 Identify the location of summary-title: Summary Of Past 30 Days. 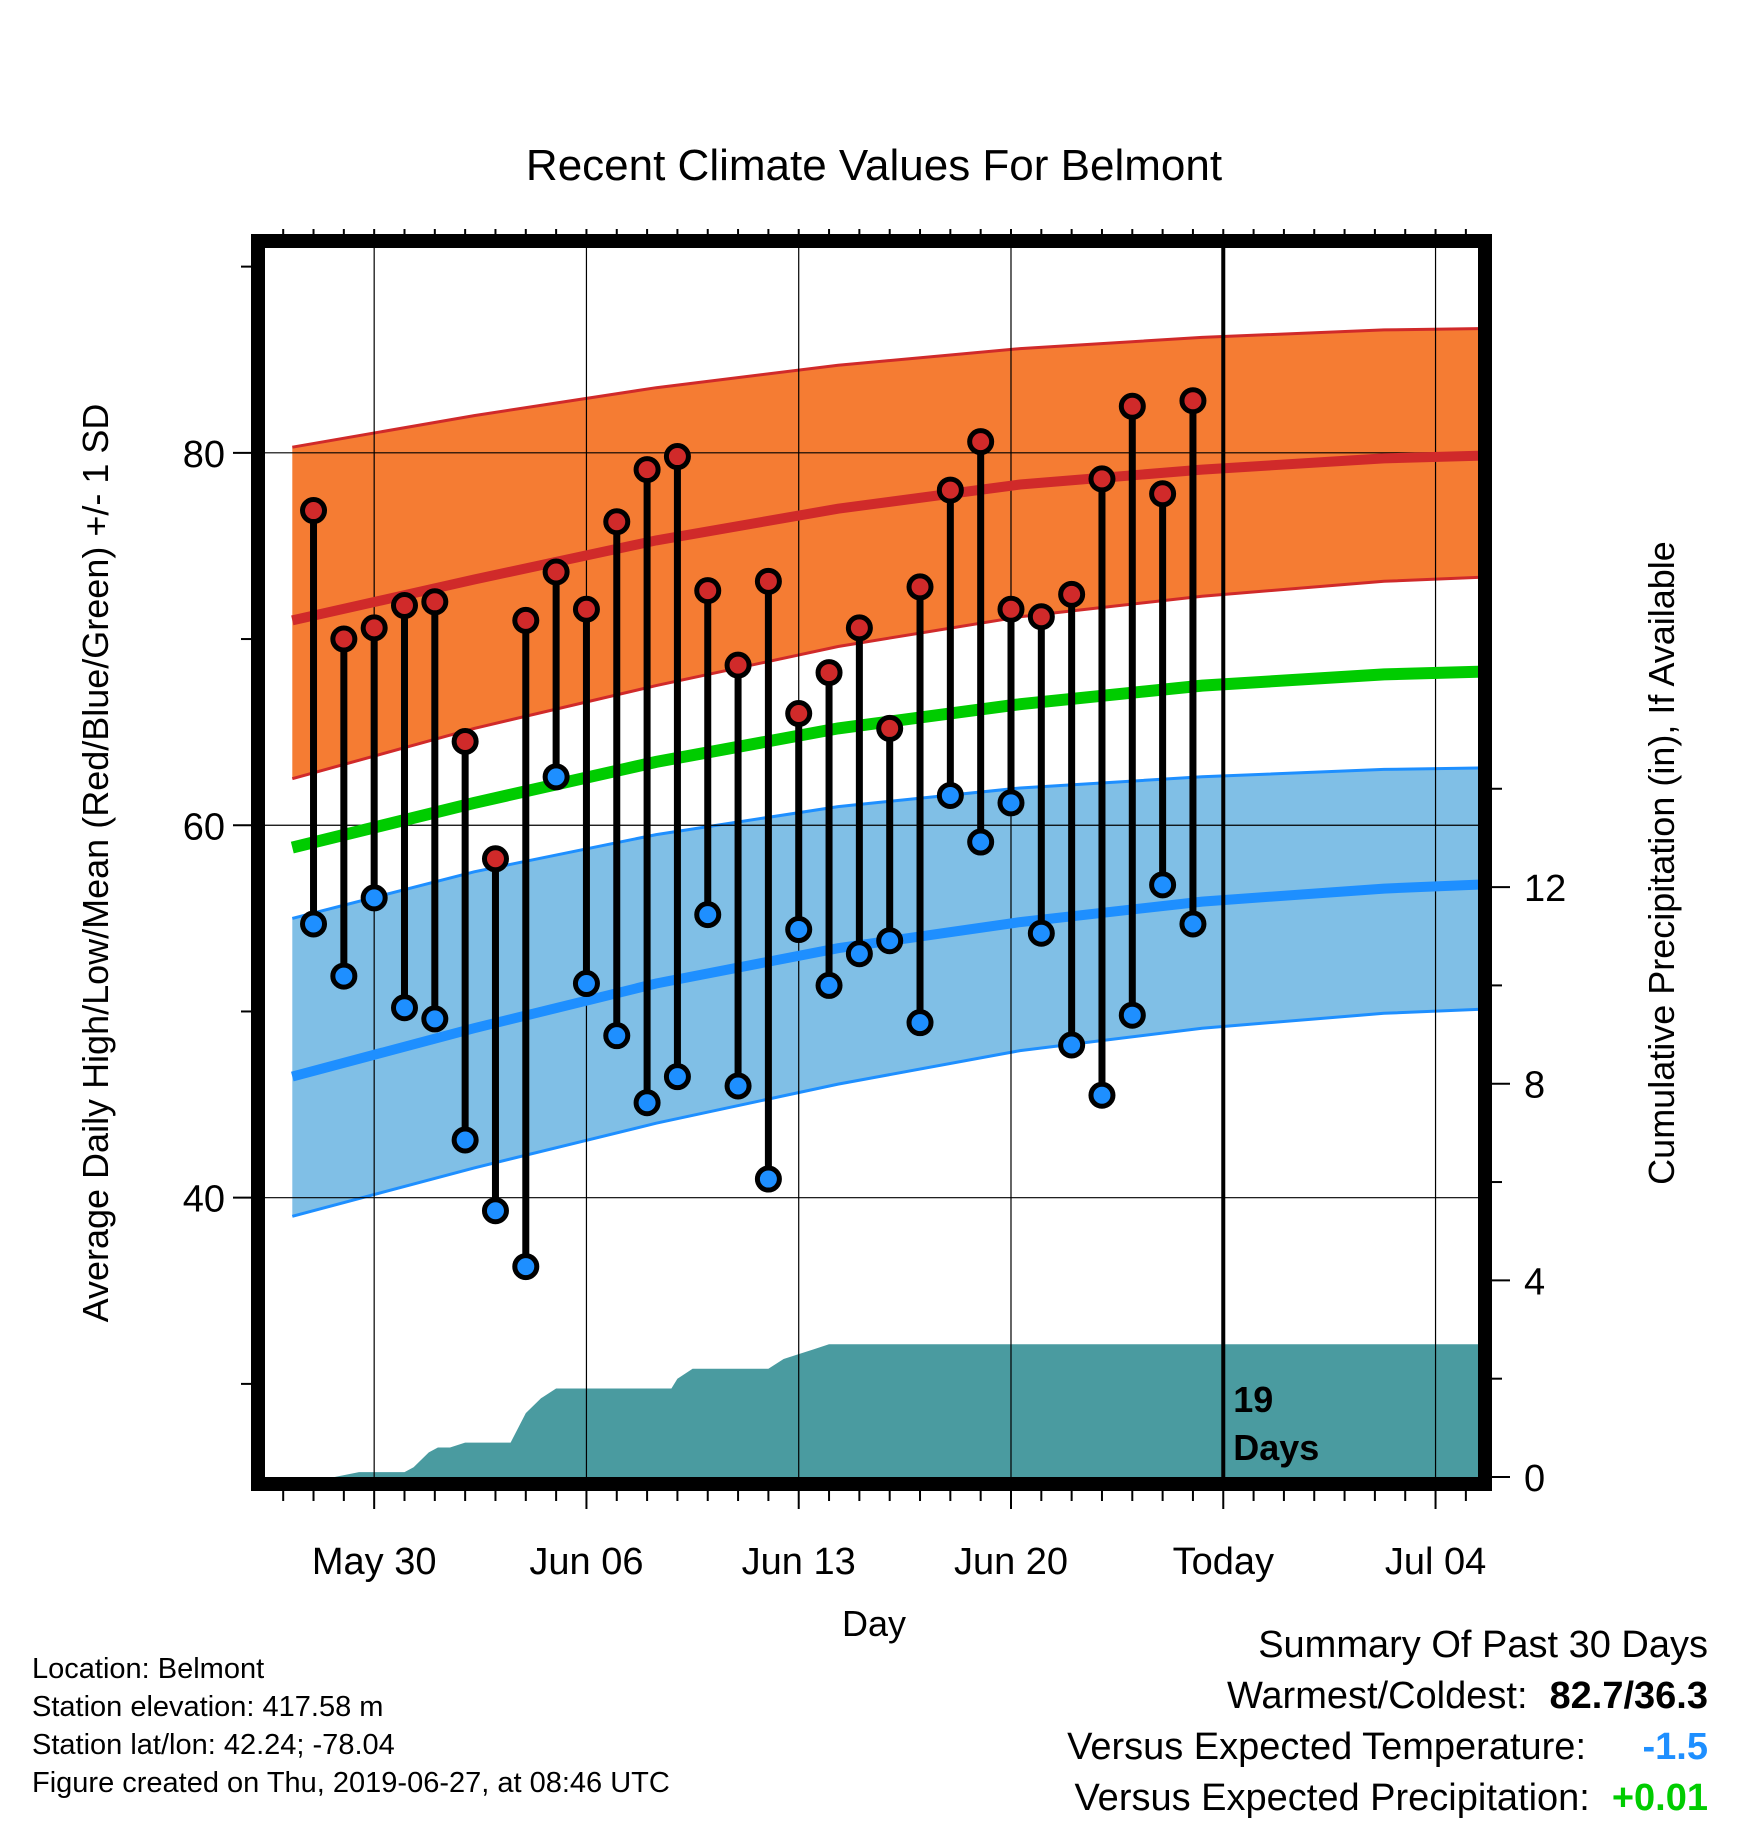
(1483, 1645).